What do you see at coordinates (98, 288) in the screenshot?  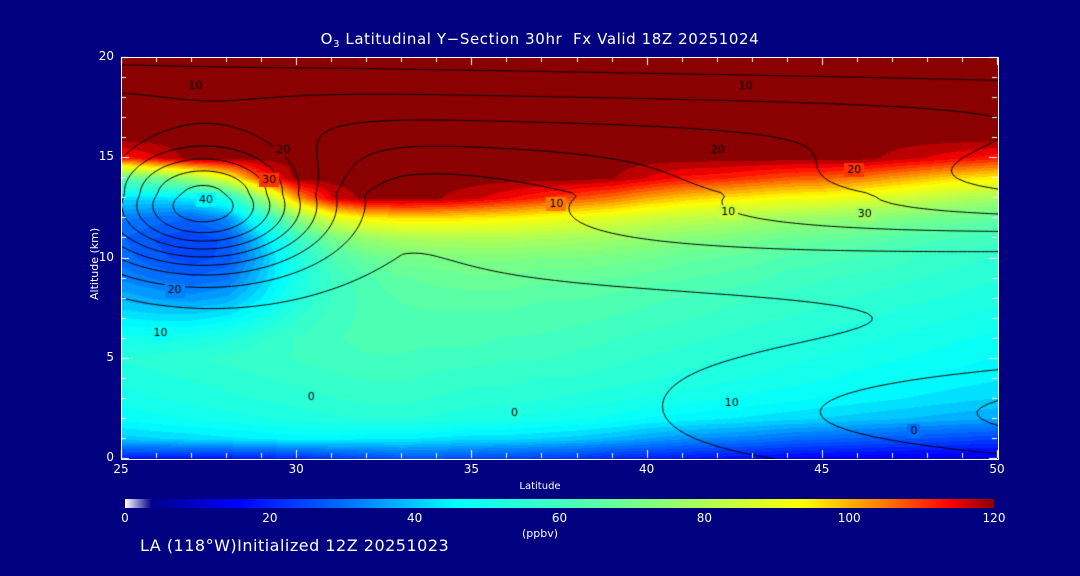 I see `y-axis-ticks: 0 5 10 15 20` at bounding box center [98, 288].